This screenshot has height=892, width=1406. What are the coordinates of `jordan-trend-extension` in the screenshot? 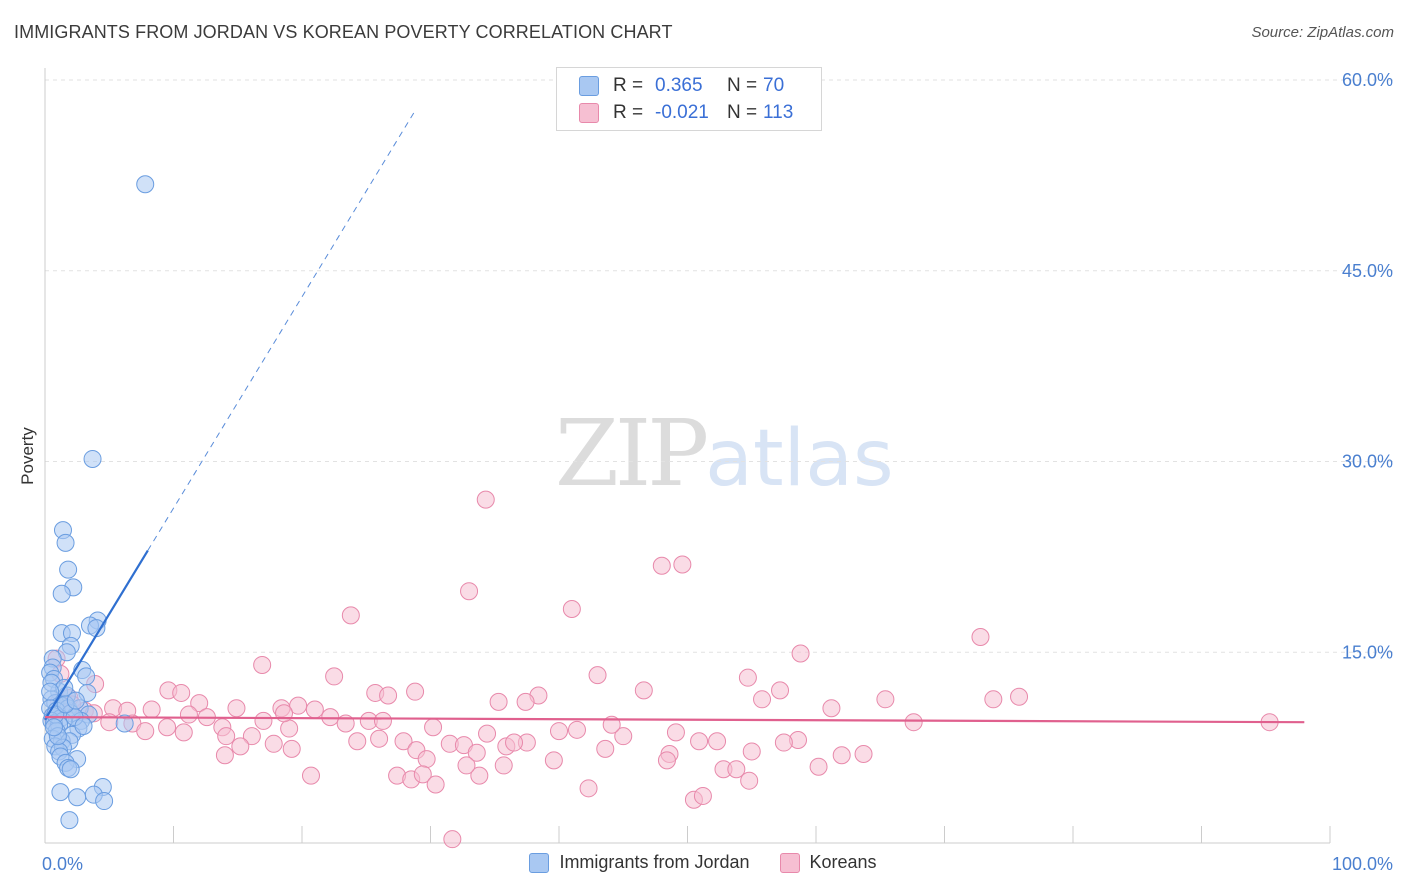 It's located at (281, 330).